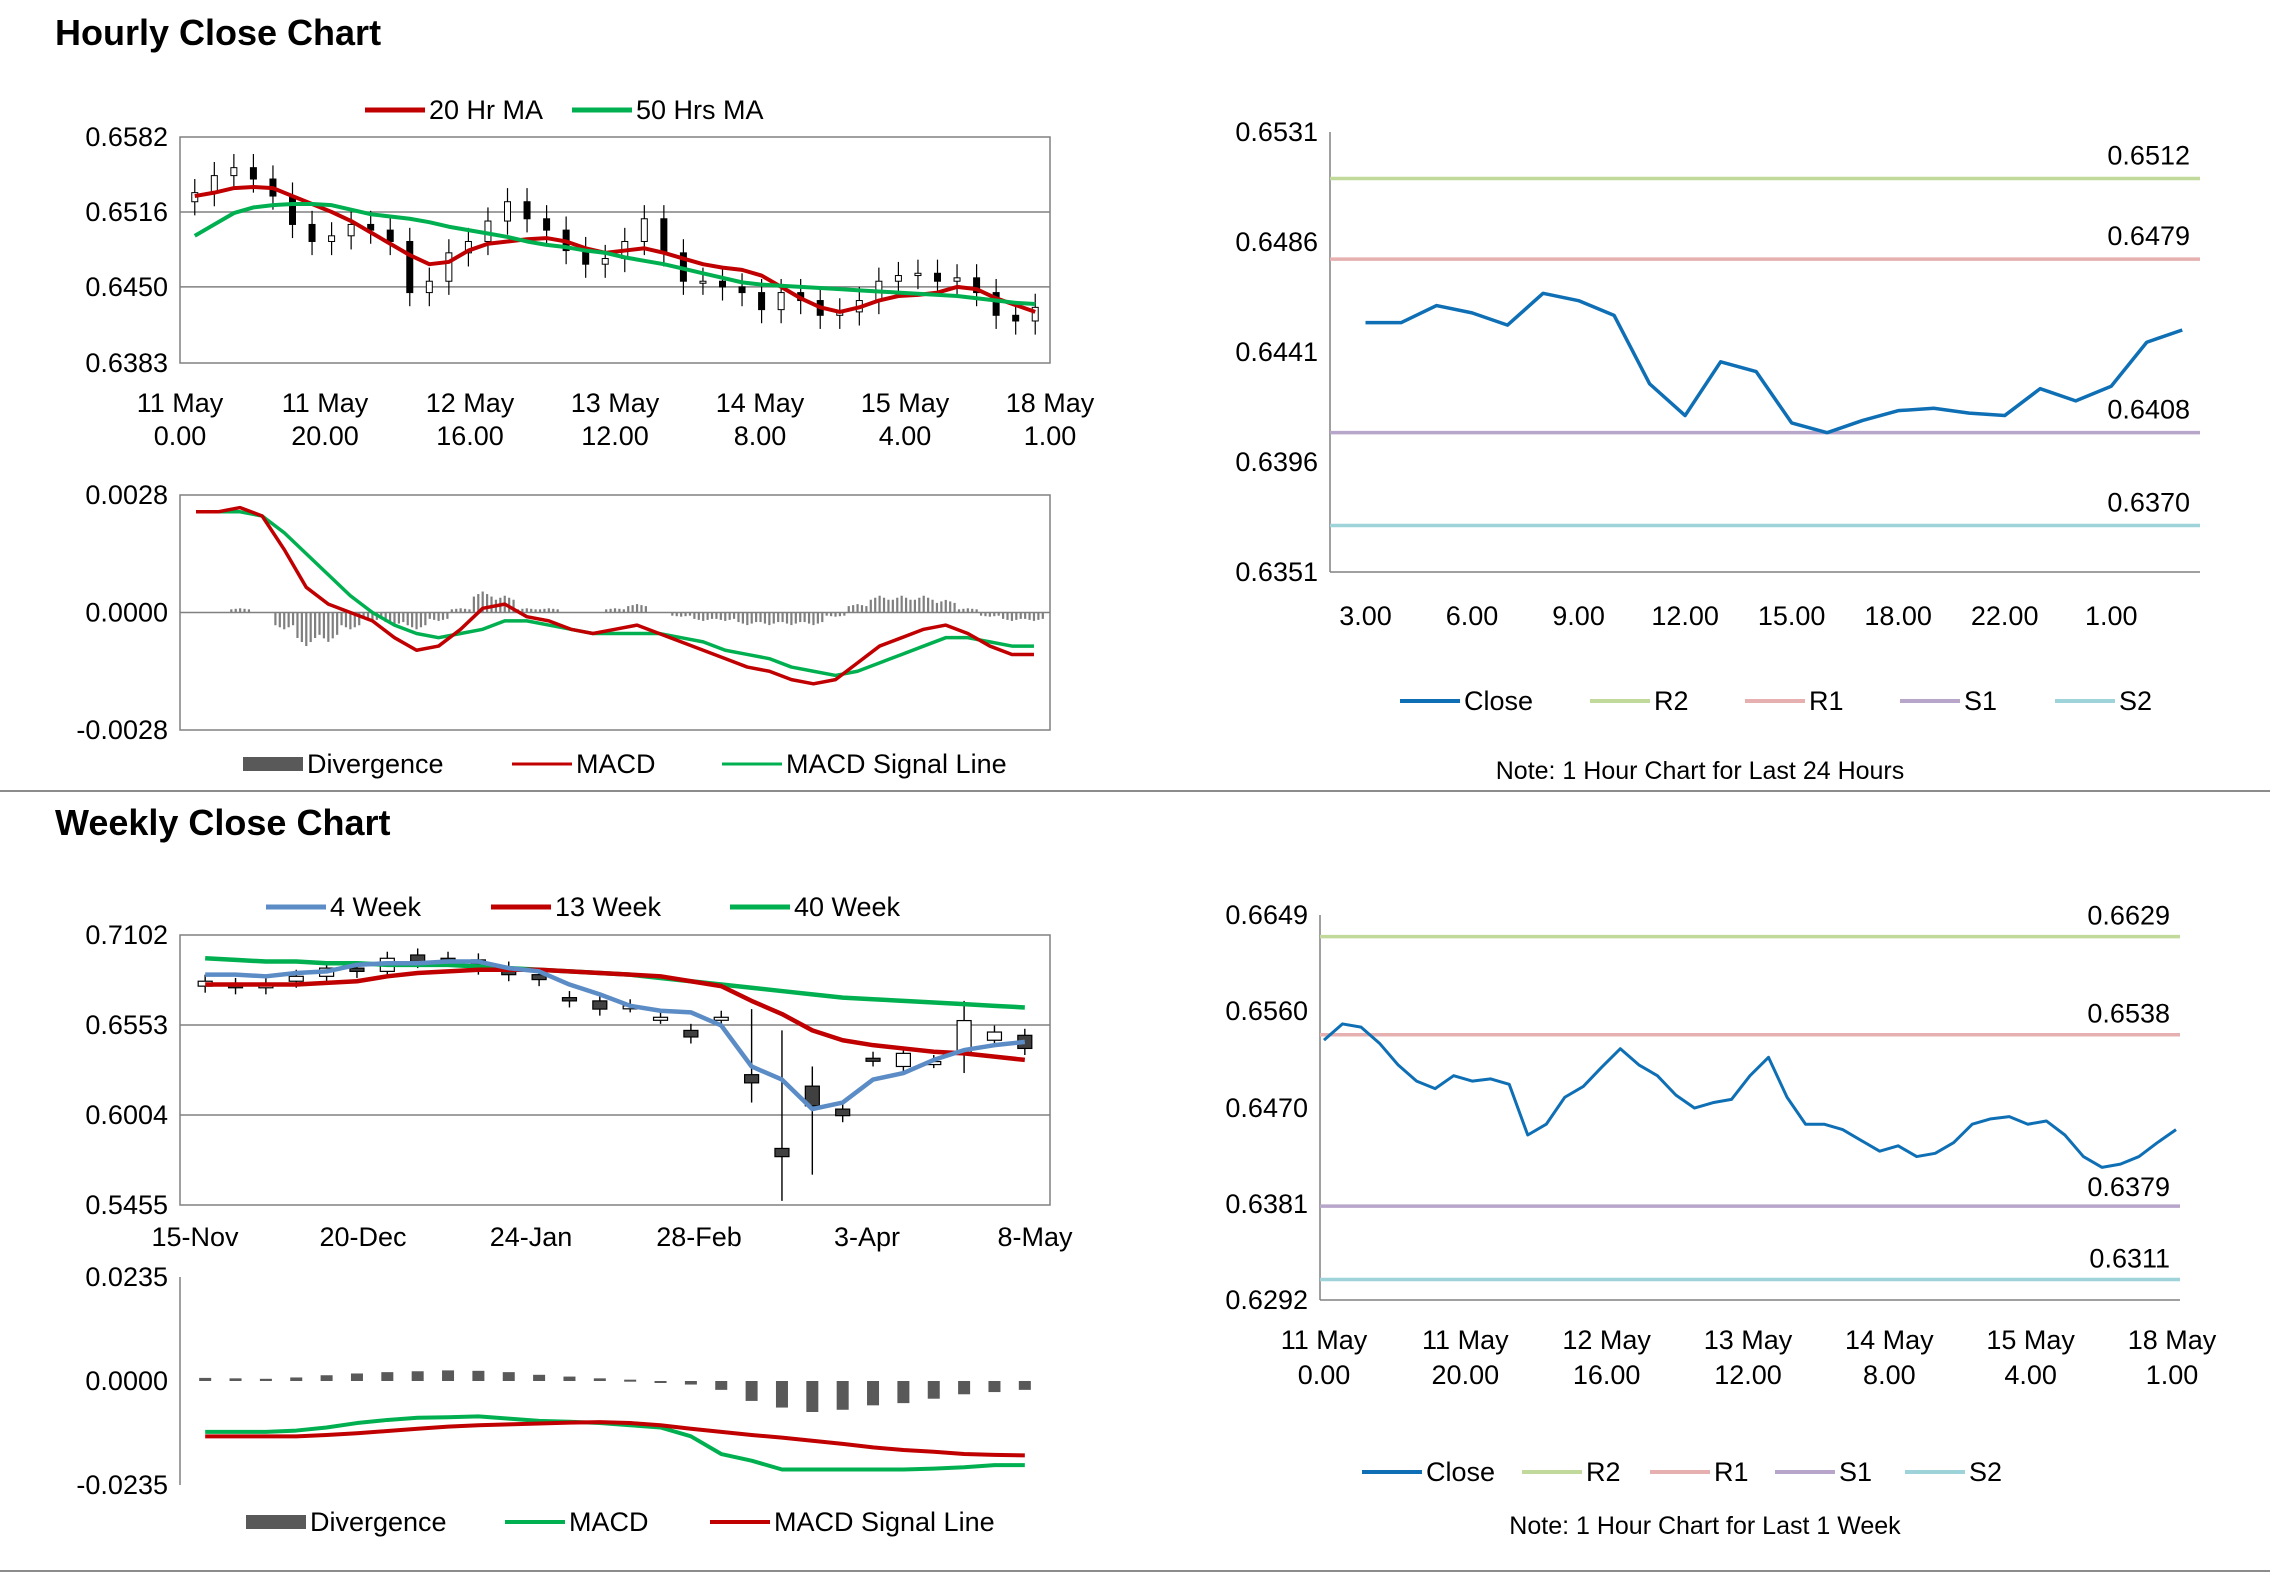  Describe the element at coordinates (2030, 1340) in the screenshot. I see `weekly-pivot-x-tick-5: 15 May` at that location.